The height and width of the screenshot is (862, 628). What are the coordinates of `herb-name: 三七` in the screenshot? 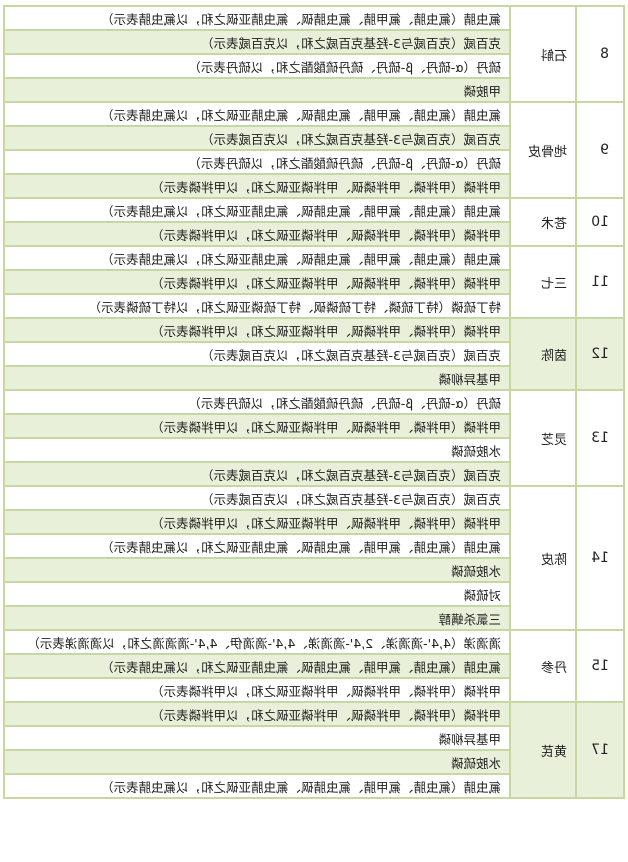 It's located at (543, 282).